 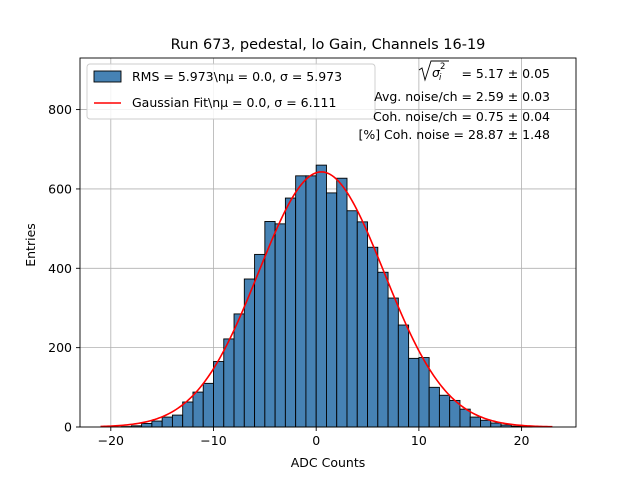 I want to click on coh-noise-annotation: Coh. noise/ch = 0.75 ± 0.04, so click(x=461, y=116).